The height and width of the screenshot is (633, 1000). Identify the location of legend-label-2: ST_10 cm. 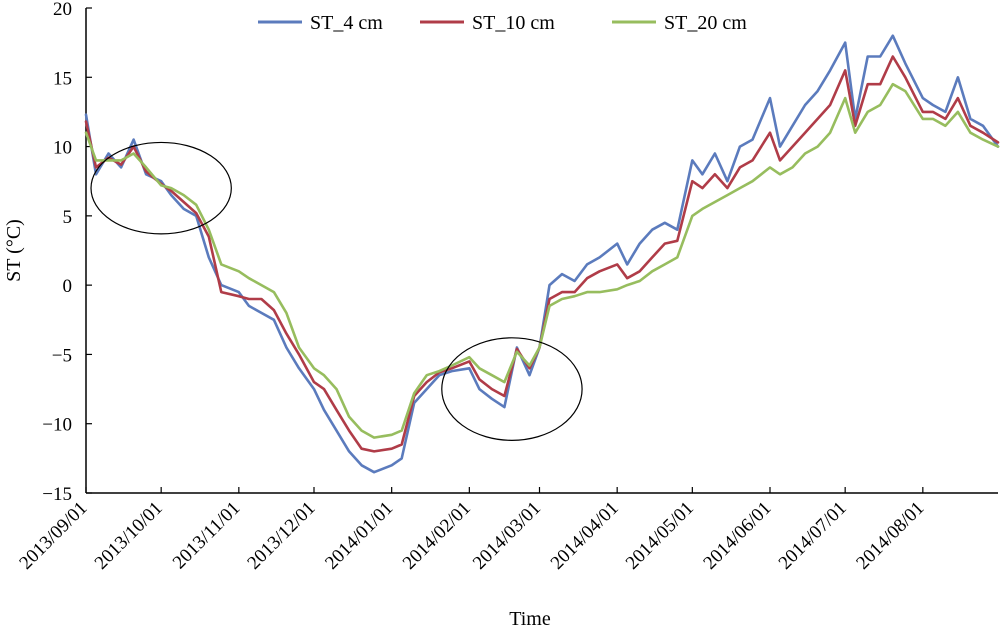
(513, 23).